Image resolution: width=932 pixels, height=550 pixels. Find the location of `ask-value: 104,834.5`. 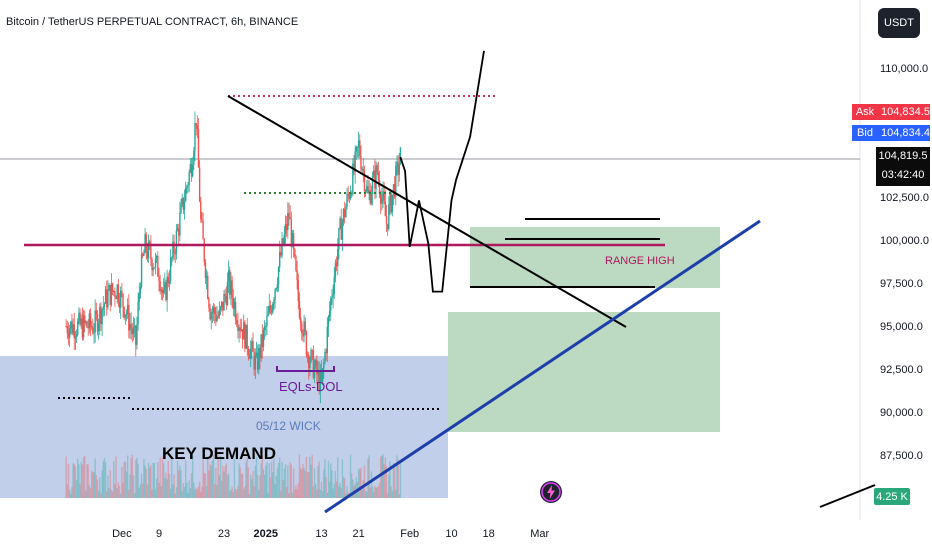

ask-value: 104,834.5 is located at coordinates (905, 112).